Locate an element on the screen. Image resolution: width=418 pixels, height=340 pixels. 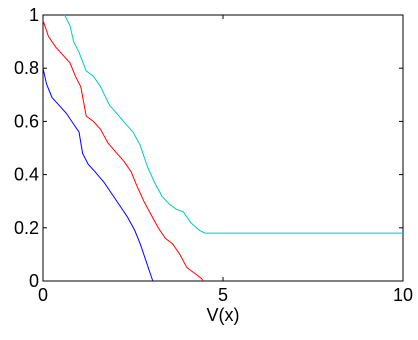
y-tick-label: 0.6 is located at coordinates (26, 121).